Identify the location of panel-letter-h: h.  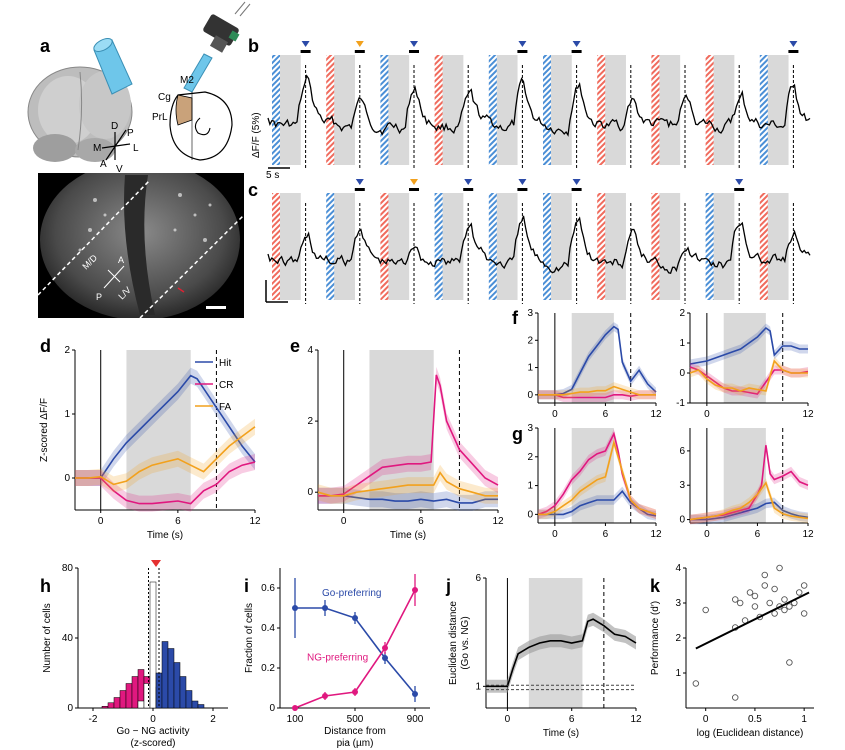
(45, 586).